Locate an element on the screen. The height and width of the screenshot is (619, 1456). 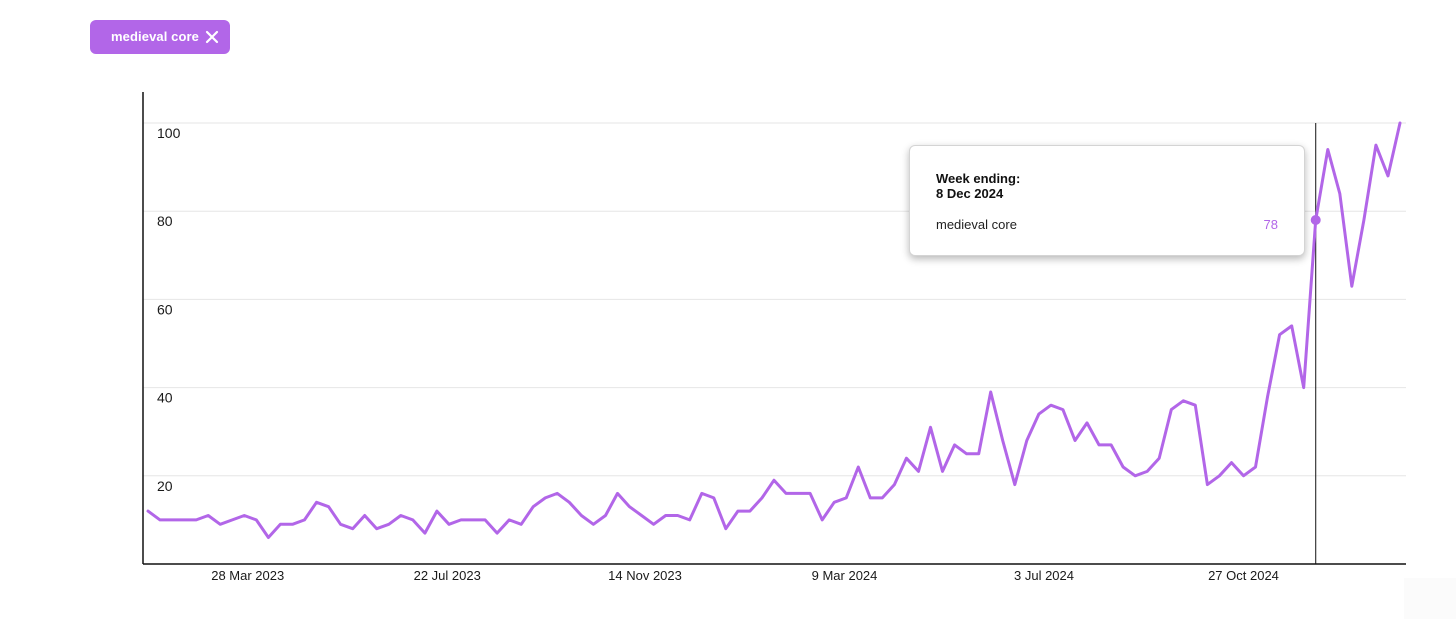
corner-background is located at coordinates (1430, 598).